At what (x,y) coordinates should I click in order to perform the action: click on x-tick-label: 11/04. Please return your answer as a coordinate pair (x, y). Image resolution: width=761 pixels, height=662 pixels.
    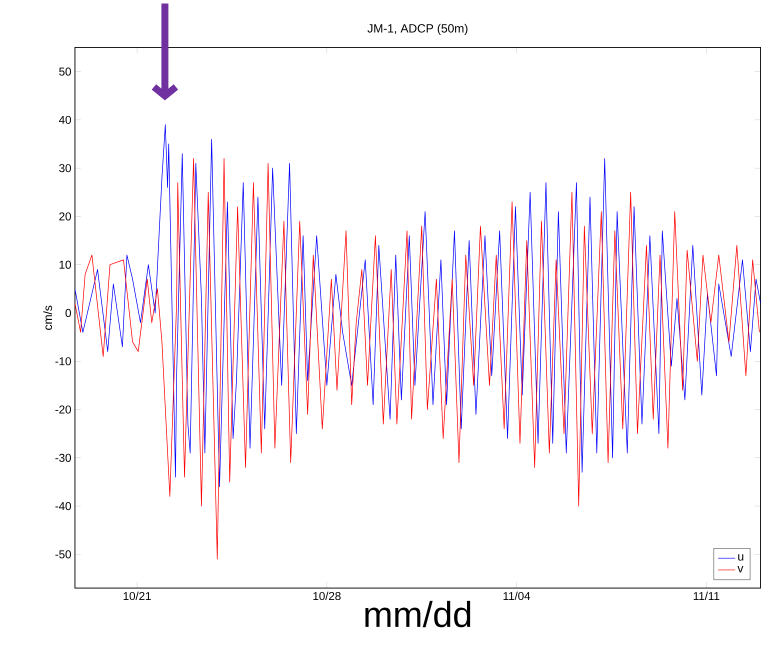
    Looking at the image, I should click on (517, 596).